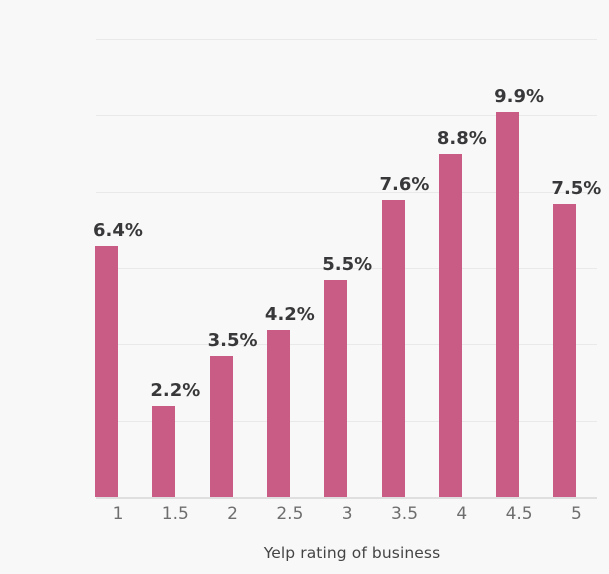 This screenshot has height=574, width=609. Describe the element at coordinates (462, 514) in the screenshot. I see `x-axis-tick-label: 4` at that location.